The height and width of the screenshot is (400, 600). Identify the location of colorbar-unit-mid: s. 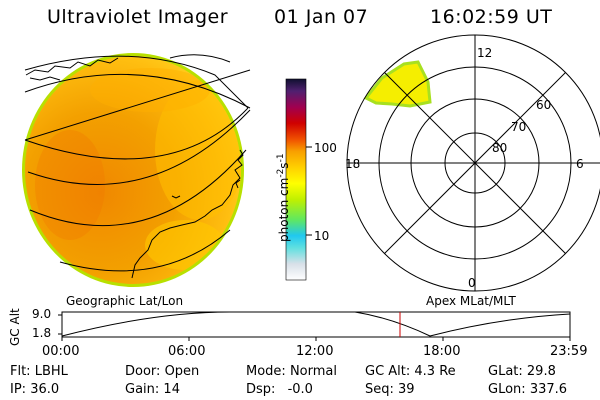
(284, 165).